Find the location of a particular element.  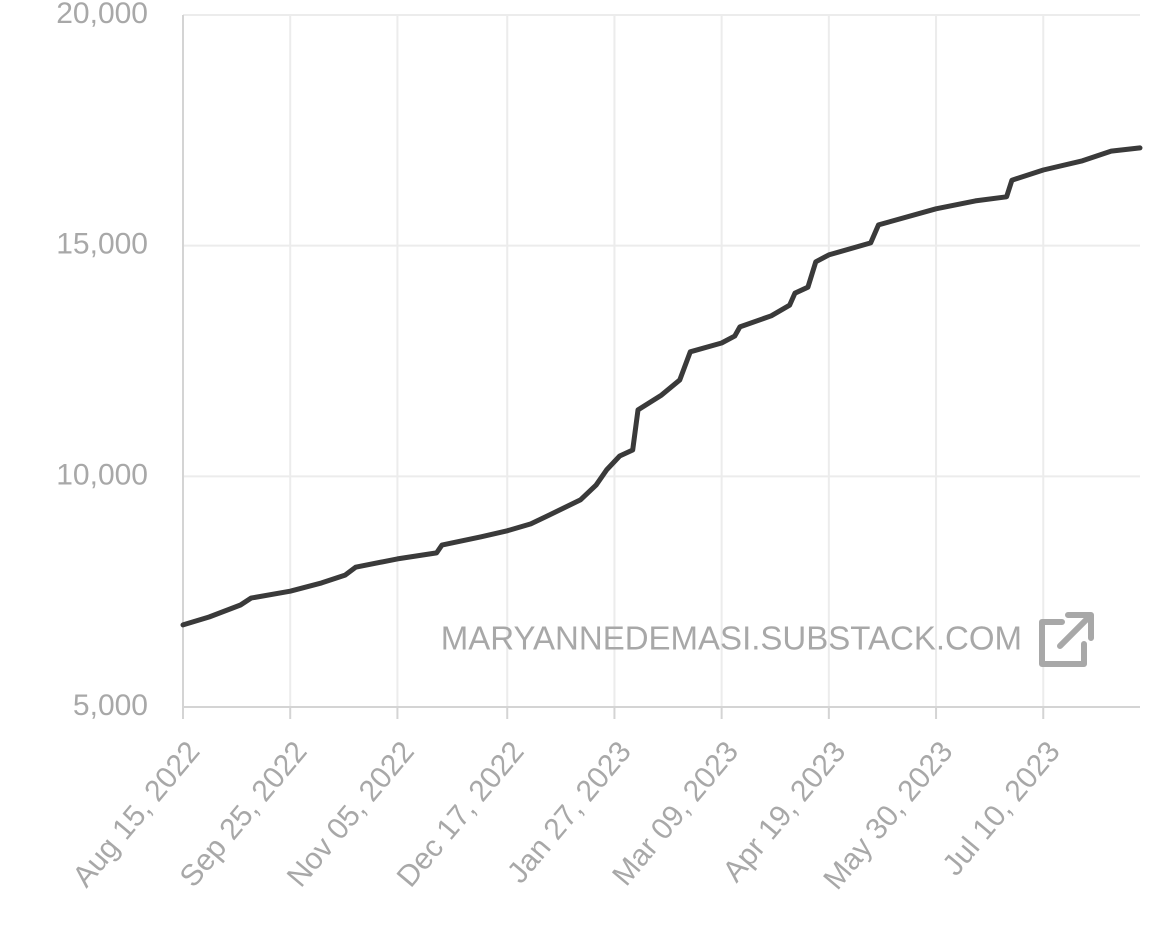

y-tick-label: 15,000 is located at coordinates (102, 244).